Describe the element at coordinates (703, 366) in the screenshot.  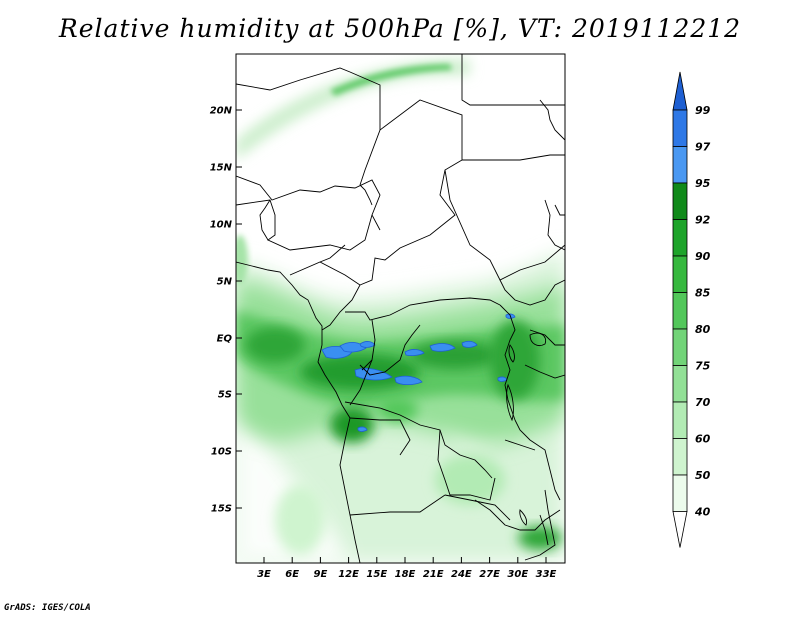
I see `colorbar-label-75: 75` at that location.